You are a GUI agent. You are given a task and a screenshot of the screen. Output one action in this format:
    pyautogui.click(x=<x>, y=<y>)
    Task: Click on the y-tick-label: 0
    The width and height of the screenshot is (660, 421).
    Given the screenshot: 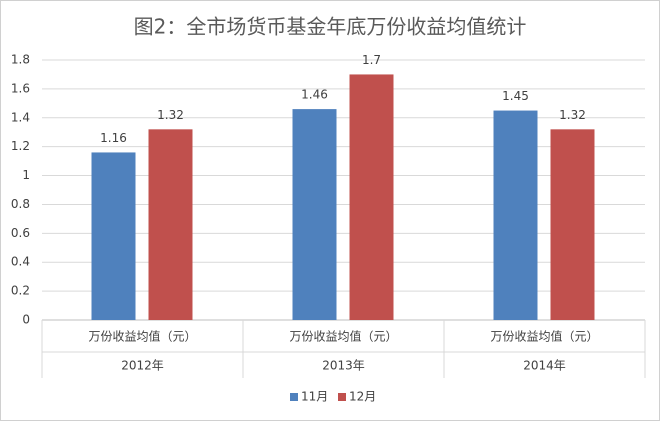 What is the action you would take?
    pyautogui.click(x=26, y=320)
    